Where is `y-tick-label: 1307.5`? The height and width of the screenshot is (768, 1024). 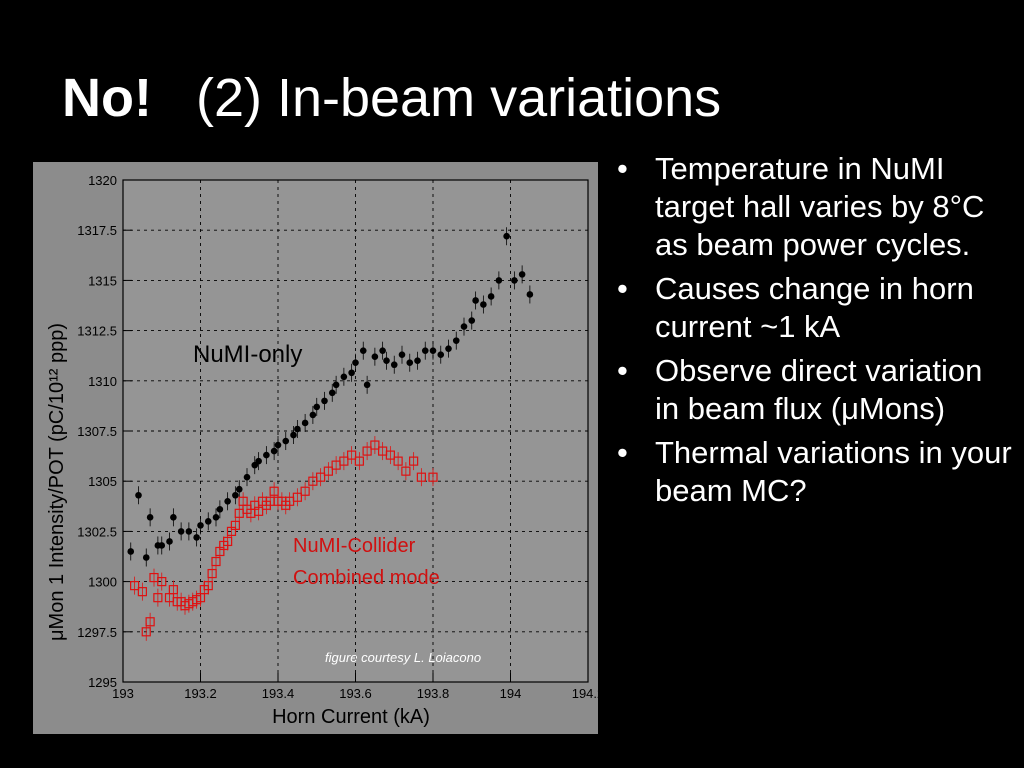 y-tick-label: 1307.5 is located at coordinates (97, 431).